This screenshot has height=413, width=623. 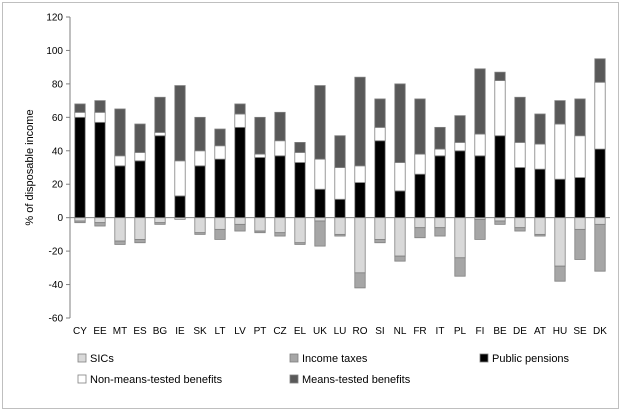 What do you see at coordinates (540, 331) in the screenshot?
I see `x-tick-label: AT` at bounding box center [540, 331].